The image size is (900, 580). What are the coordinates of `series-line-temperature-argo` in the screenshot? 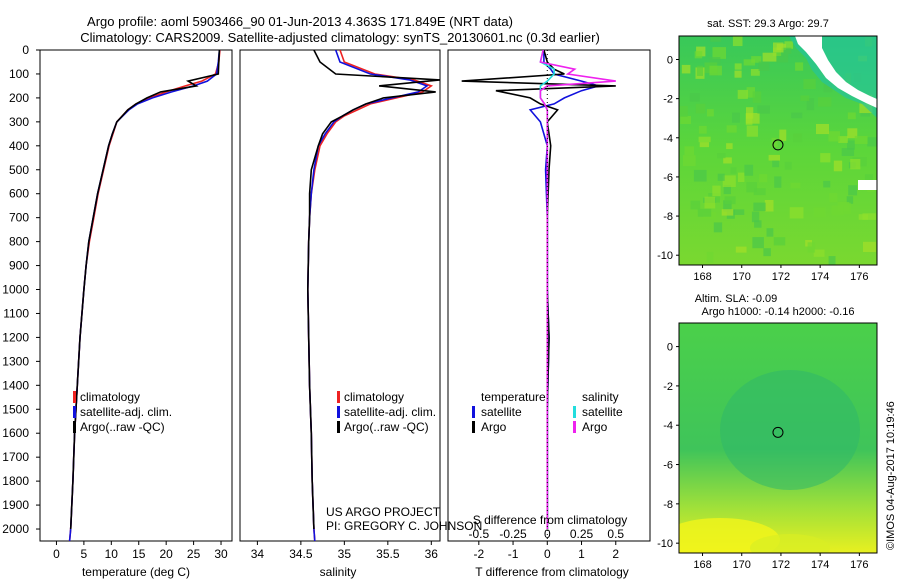 It's located at (538, 289).